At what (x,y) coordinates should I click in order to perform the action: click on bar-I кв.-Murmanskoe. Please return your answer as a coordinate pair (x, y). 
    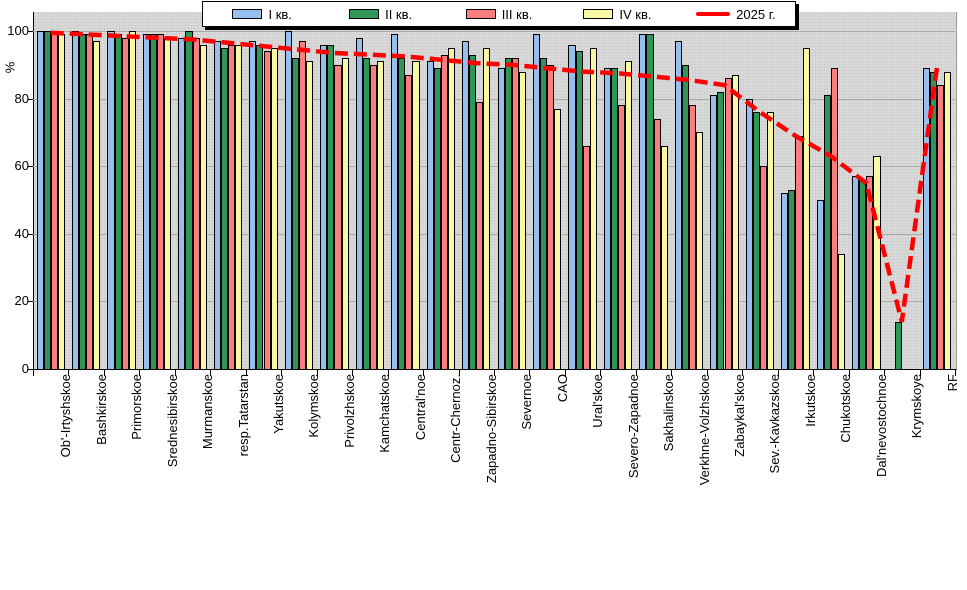
    Looking at the image, I should click on (182, 203).